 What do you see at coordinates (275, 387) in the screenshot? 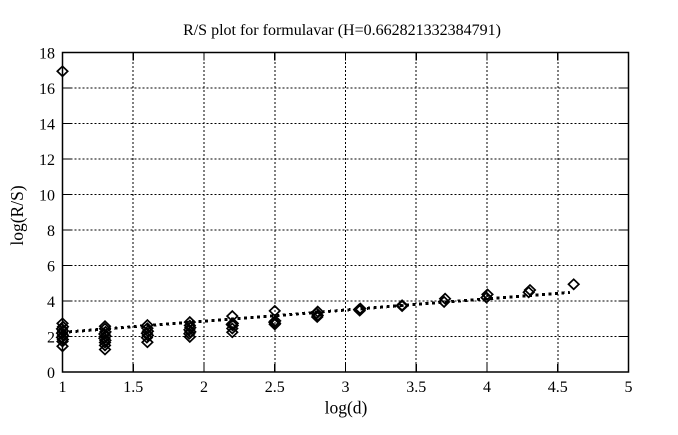
I see `svg-text: 2.5` at bounding box center [275, 387].